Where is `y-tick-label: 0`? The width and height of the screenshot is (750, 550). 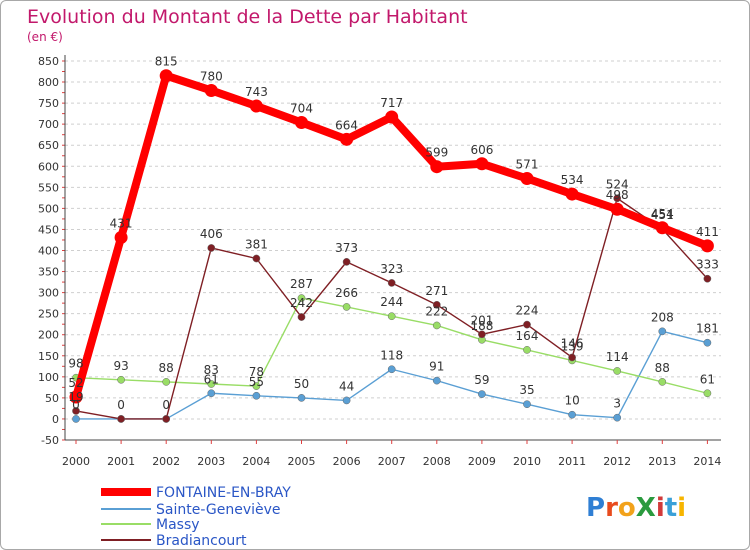 y-tick-label: 0 is located at coordinates (55, 419).